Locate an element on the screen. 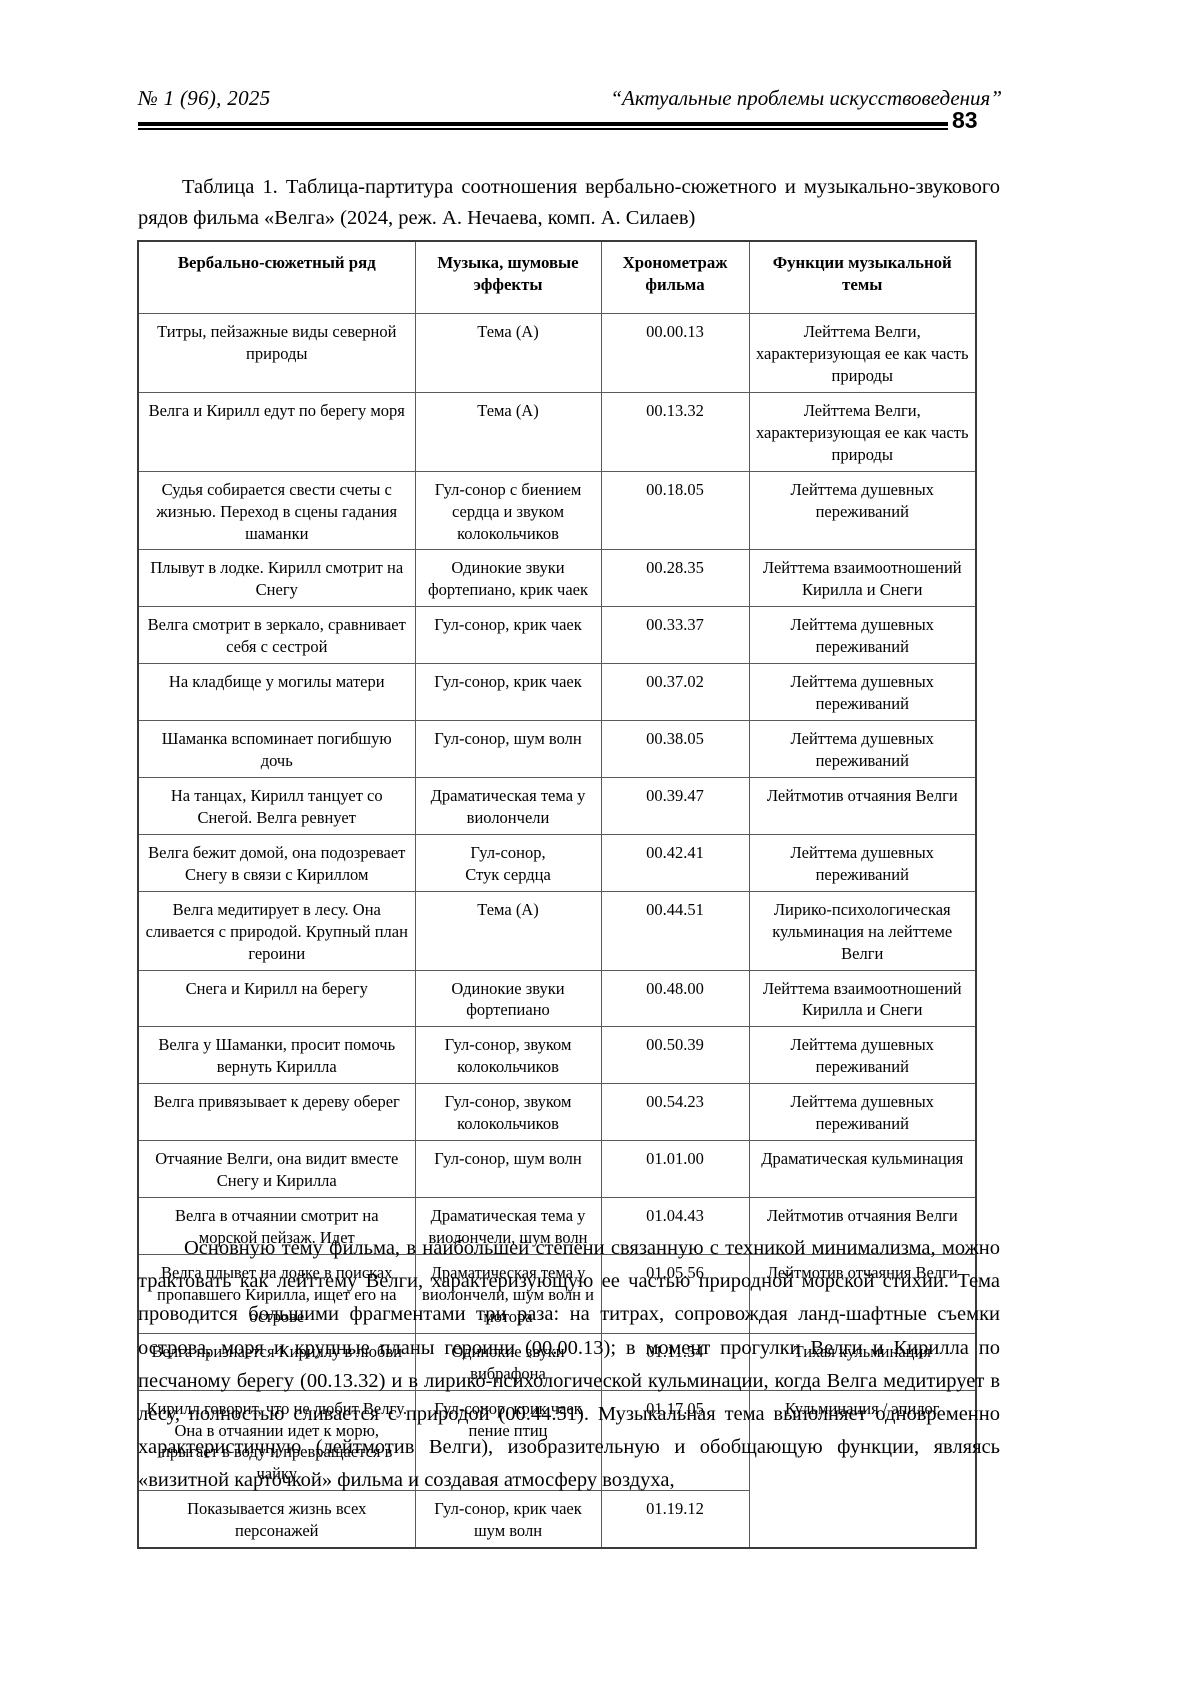 The image size is (1200, 1698). cell-function: Драматическая кульминация is located at coordinates (862, 1169).